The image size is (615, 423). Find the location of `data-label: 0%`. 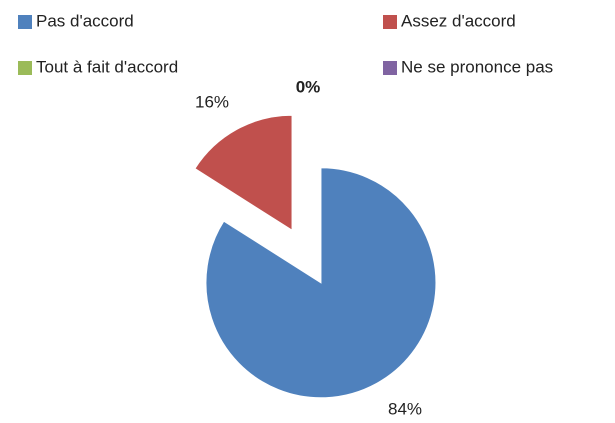

data-label: 0% is located at coordinates (308, 86).